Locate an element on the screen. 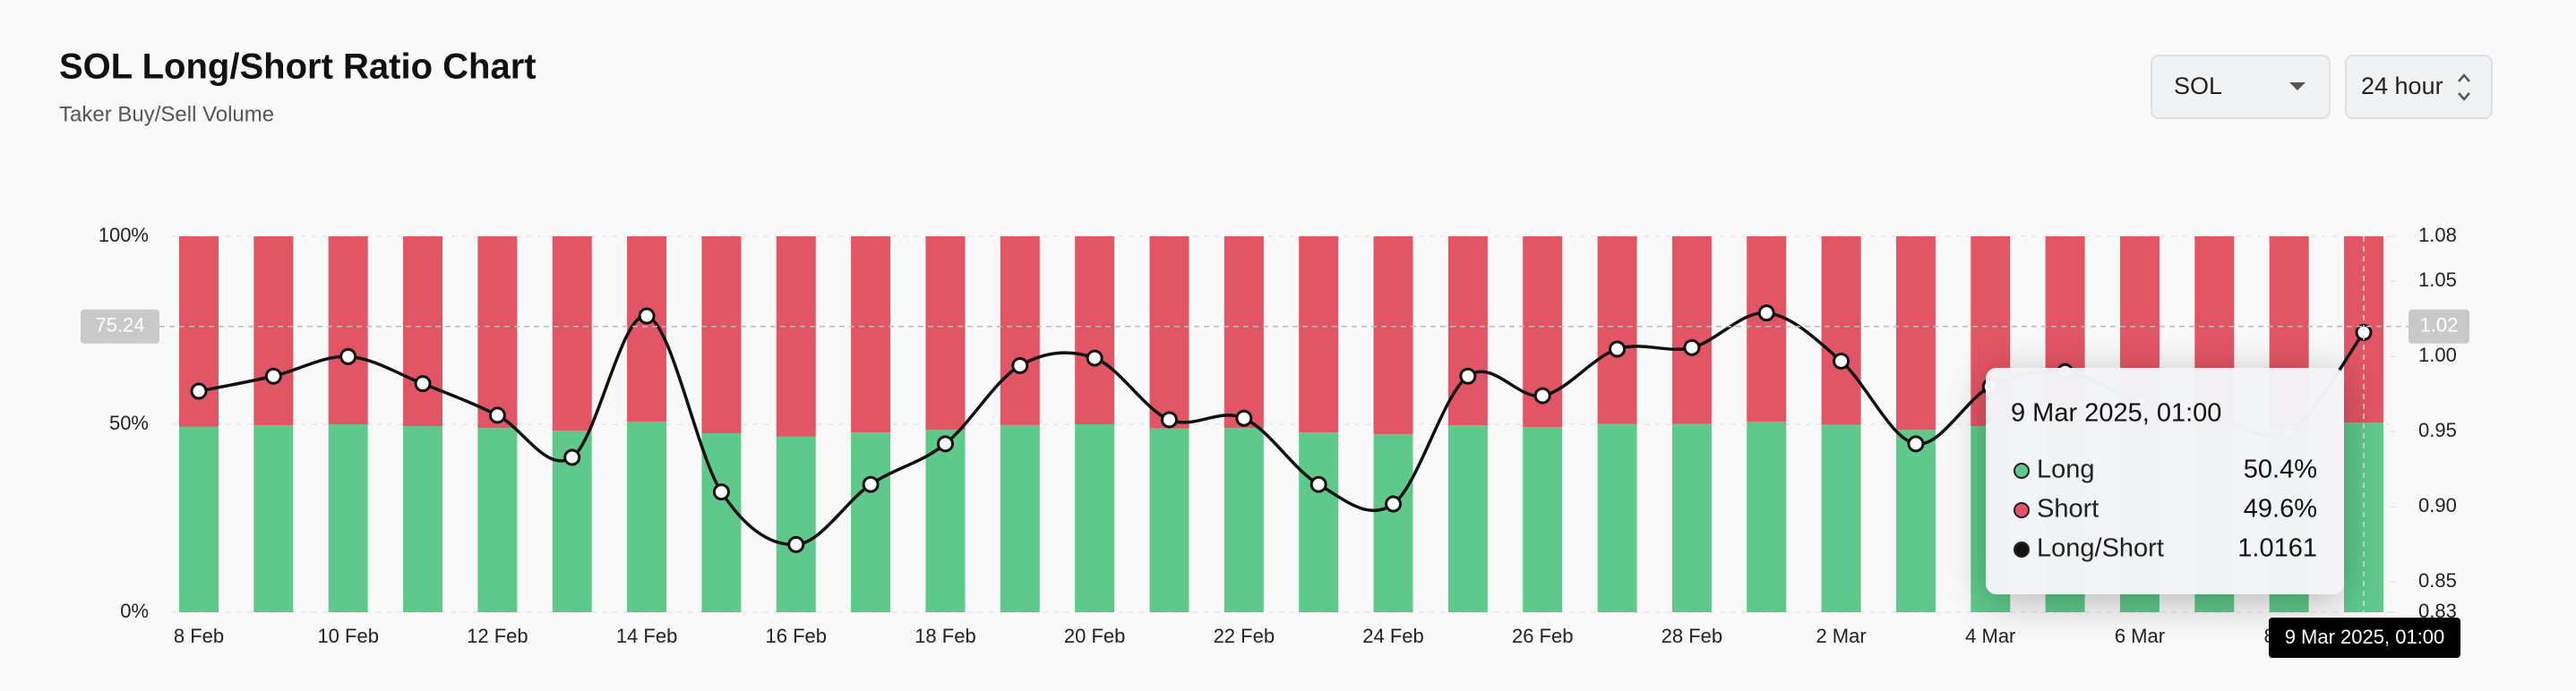 This screenshot has height=691, width=2576. legend-value: 49.6% is located at coordinates (2280, 509).